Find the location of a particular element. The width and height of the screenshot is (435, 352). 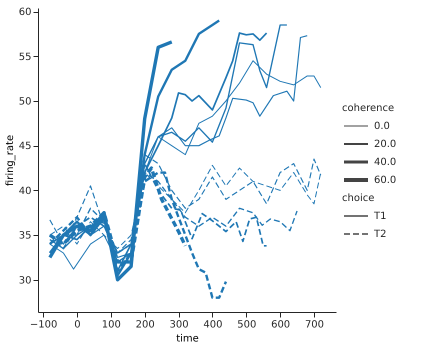

y-tick-label: 40 is located at coordinates (25, 191).